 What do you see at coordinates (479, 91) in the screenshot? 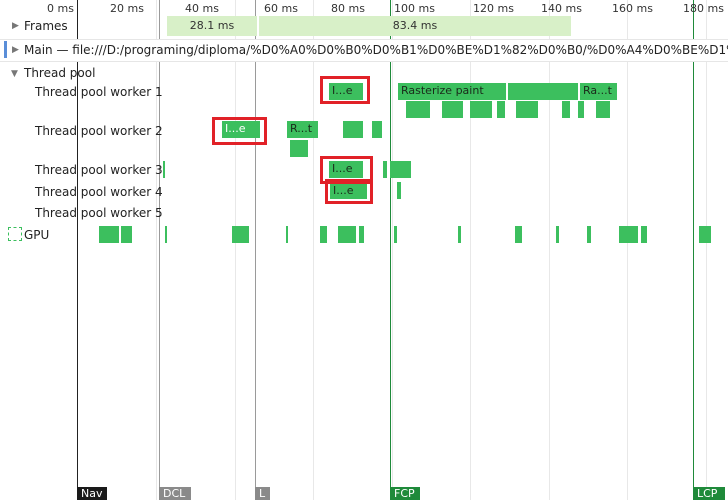
I see `task-block: Rasterize paint` at bounding box center [479, 91].